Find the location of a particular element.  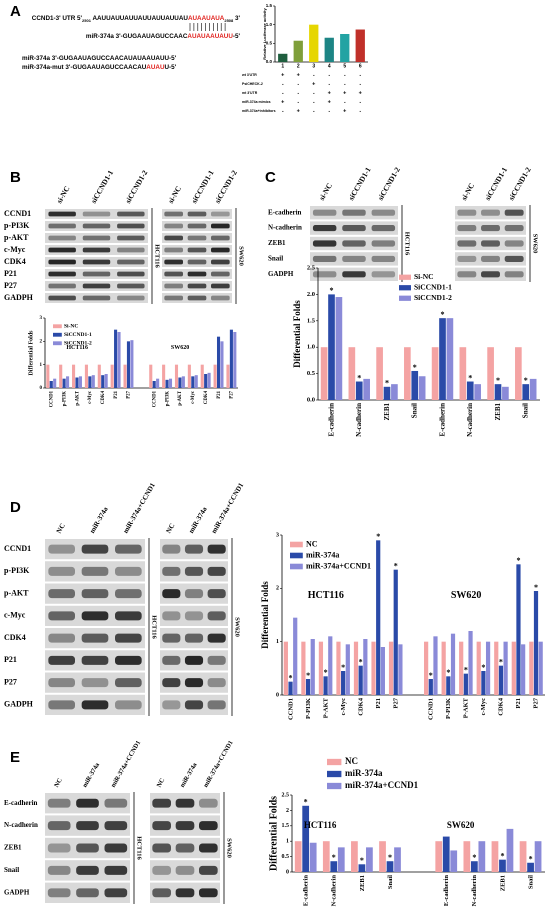

y-tick-label: 2.5 is located at coordinates (286, 795).